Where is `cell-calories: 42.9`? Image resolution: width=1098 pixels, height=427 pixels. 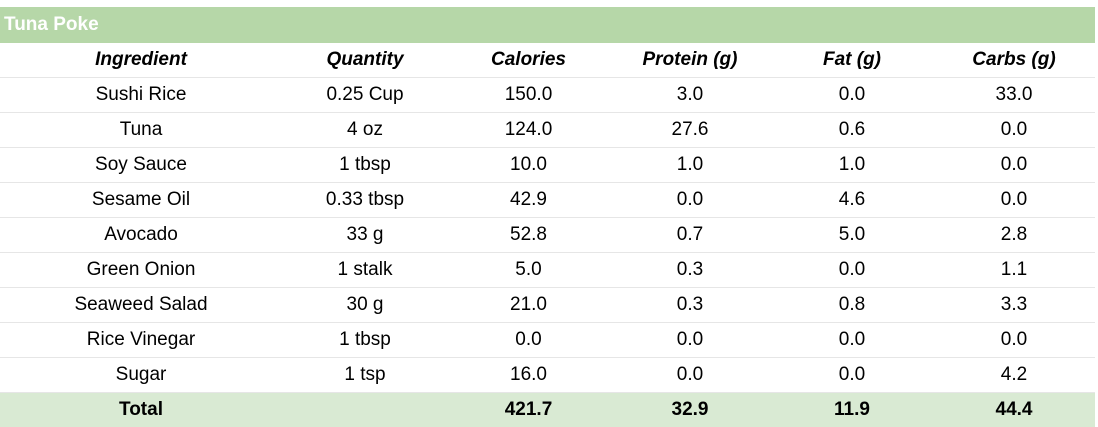
cell-calories: 42.9 is located at coordinates (528, 200).